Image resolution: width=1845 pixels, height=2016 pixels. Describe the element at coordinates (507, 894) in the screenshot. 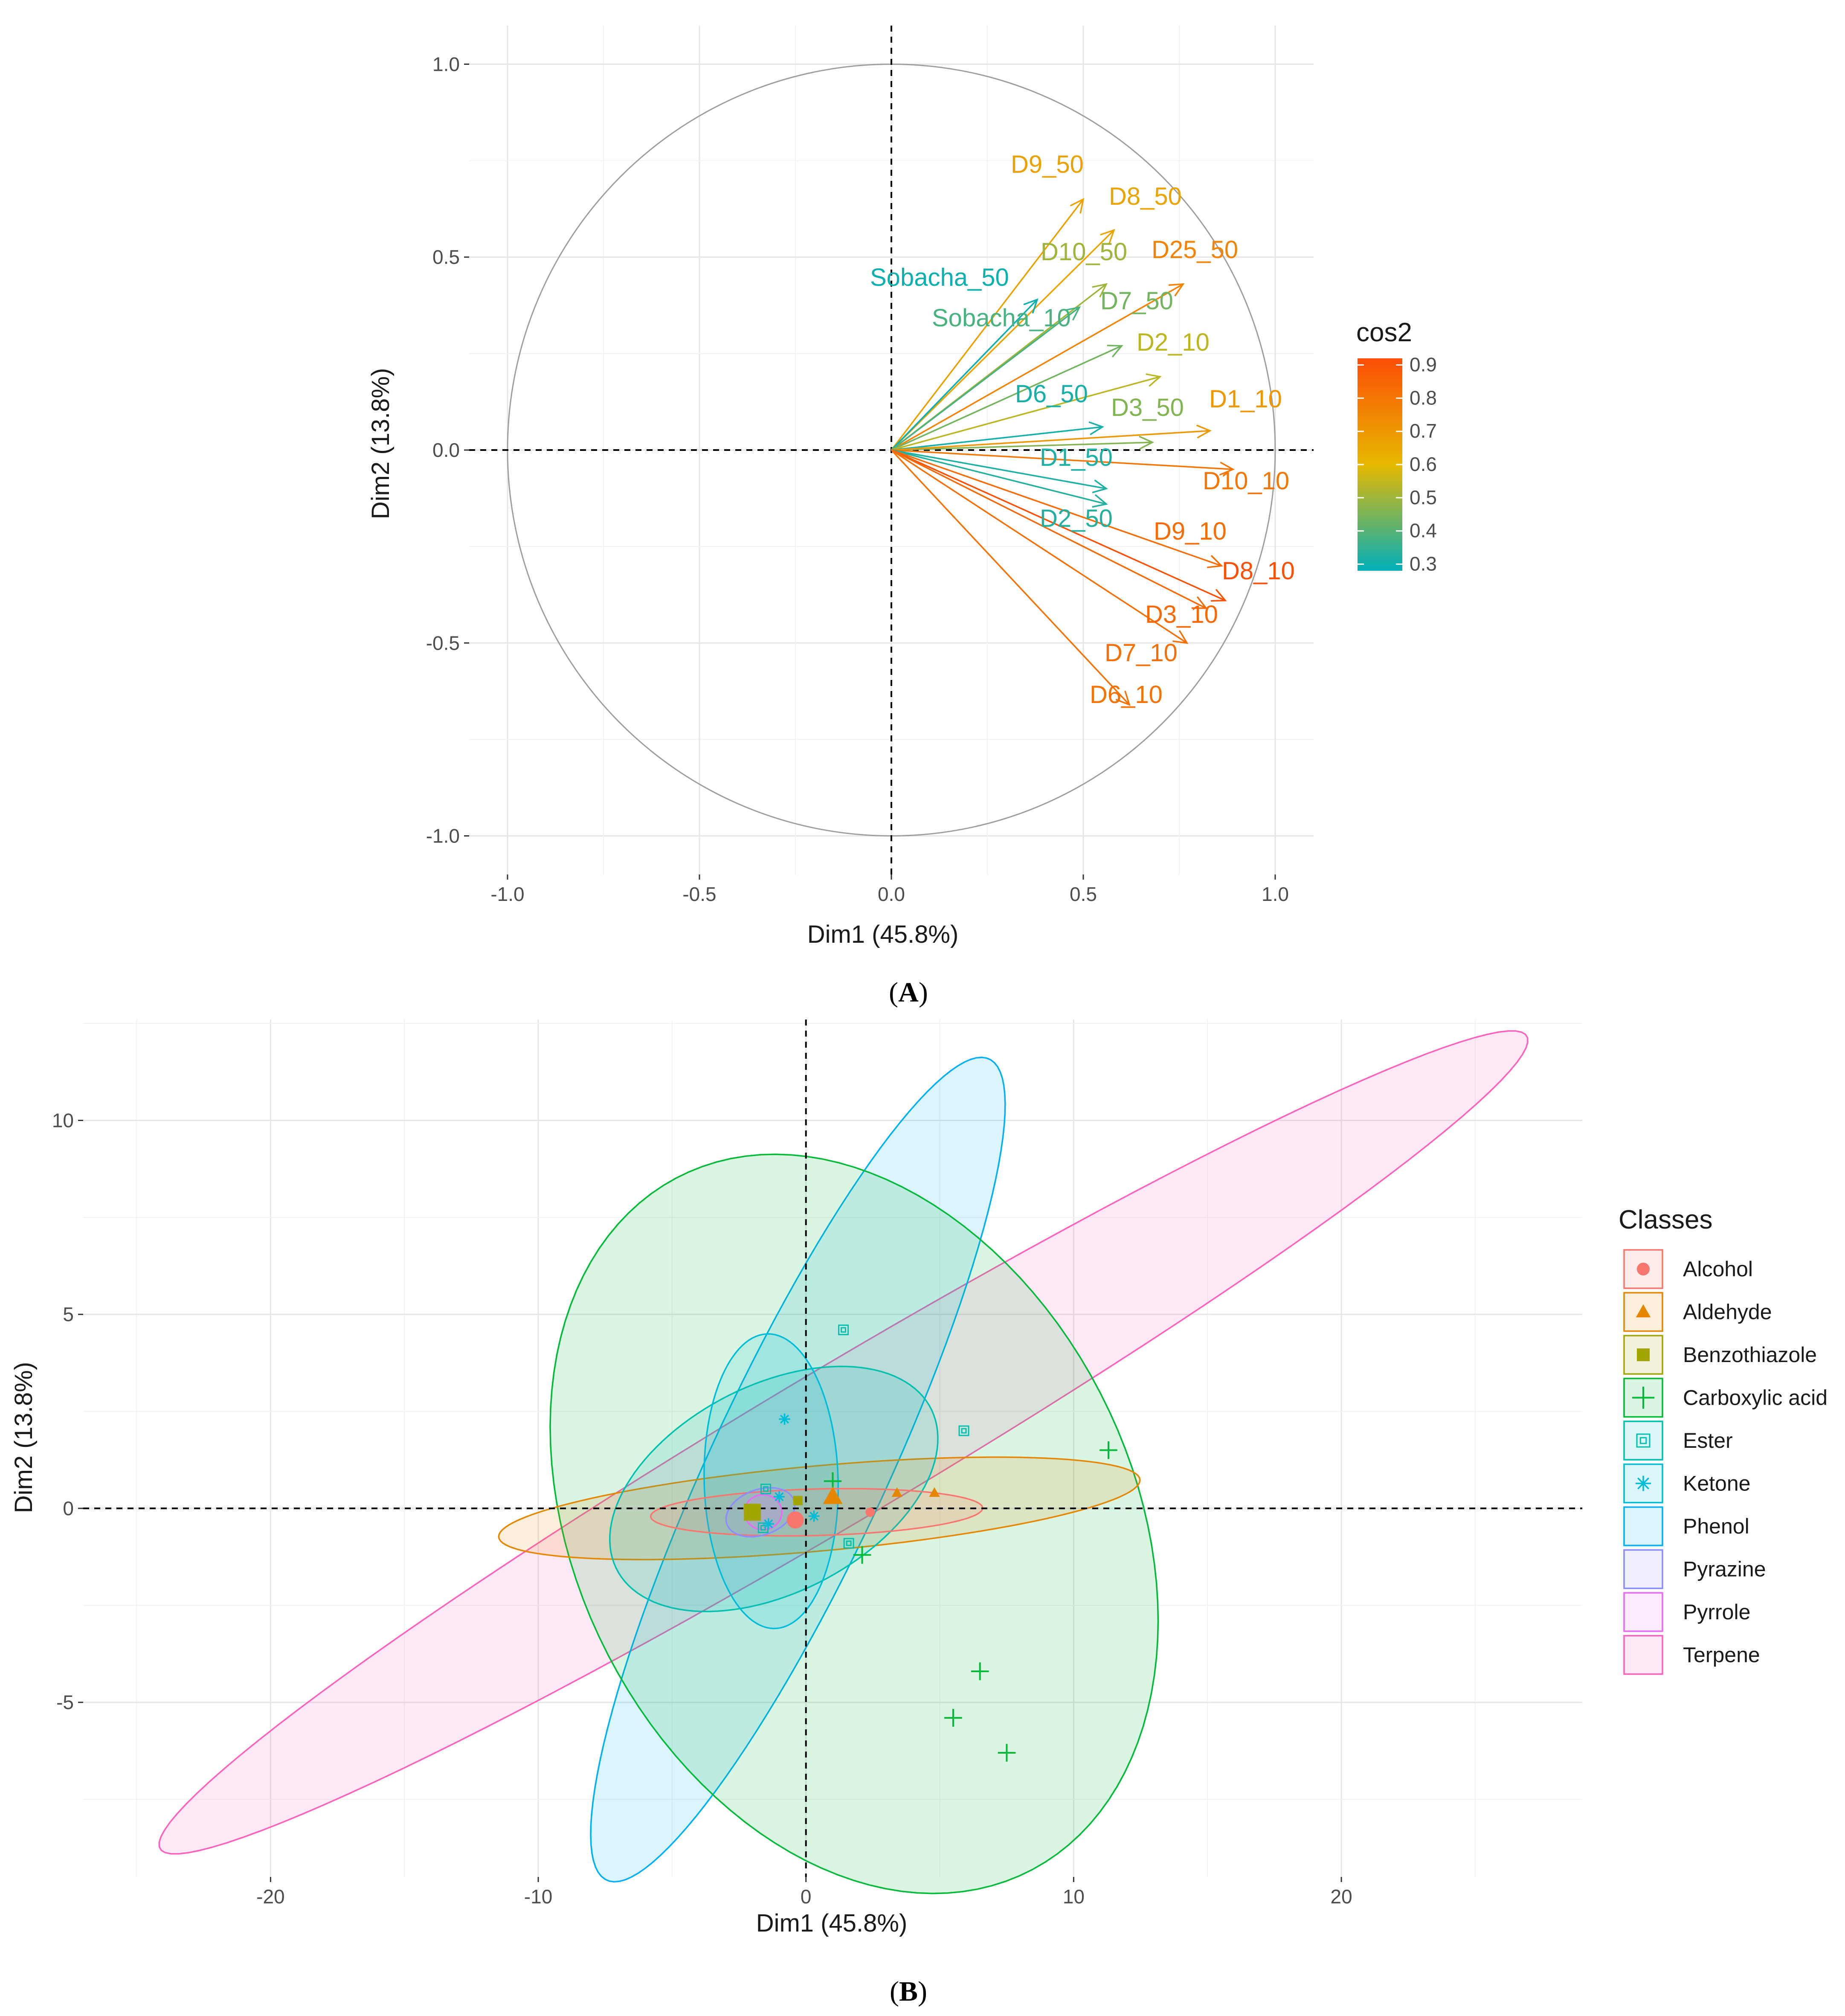

I see `x-tick-label-a: -1.0` at that location.